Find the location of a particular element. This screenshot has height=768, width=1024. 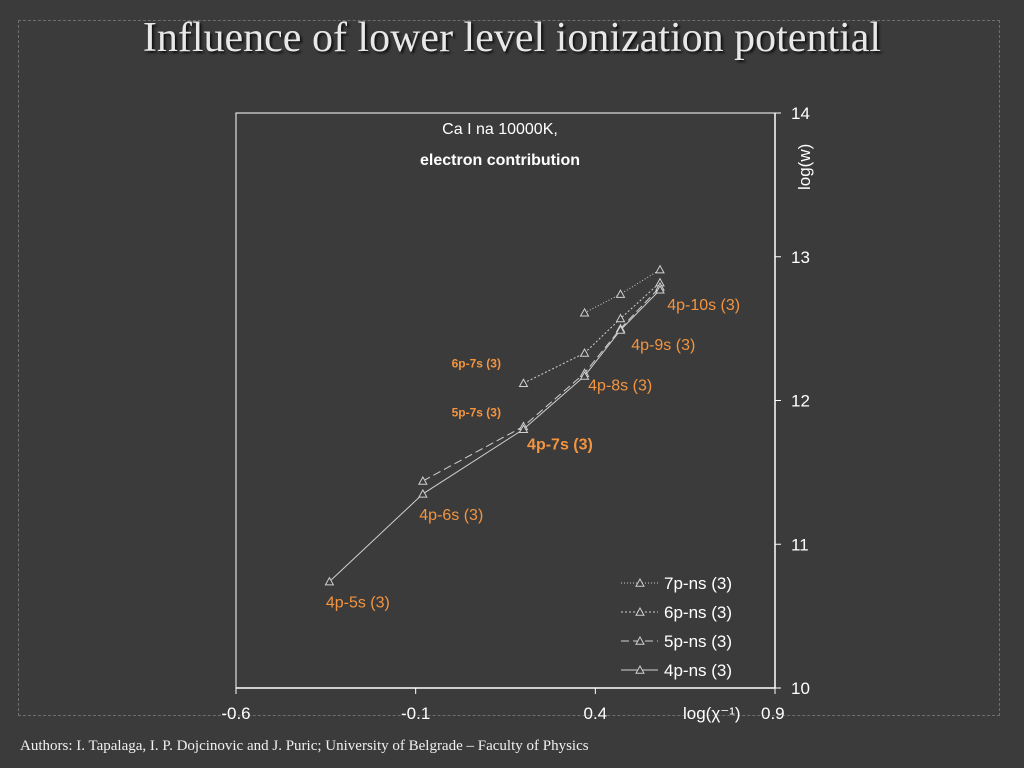

y-ticks: 10 11 12 13 14 is located at coordinates (792, 401).